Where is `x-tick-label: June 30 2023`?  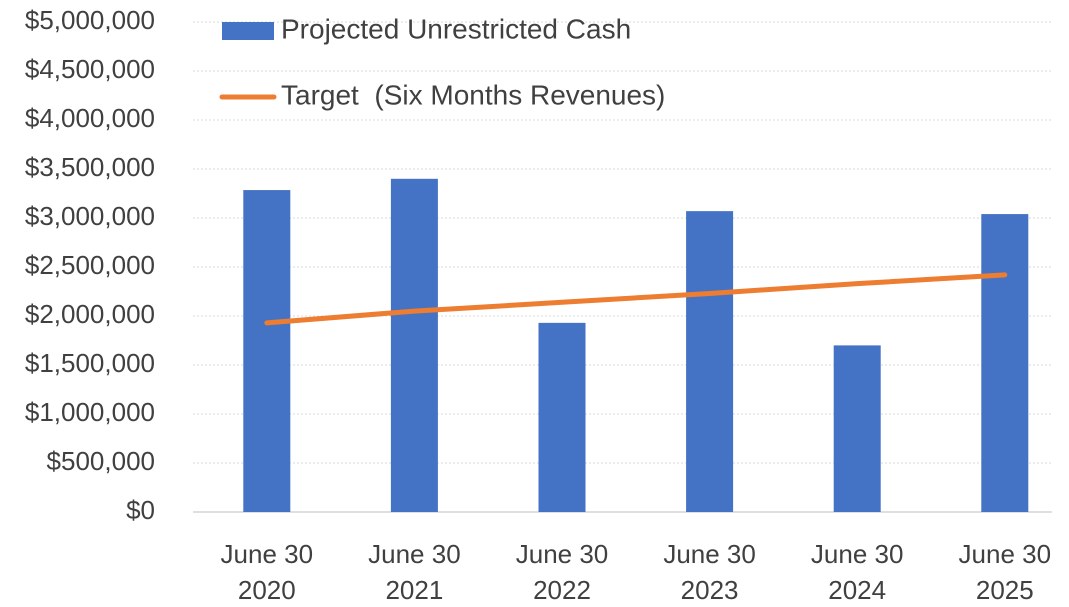
x-tick-label: June 30 2023 is located at coordinates (709, 572).